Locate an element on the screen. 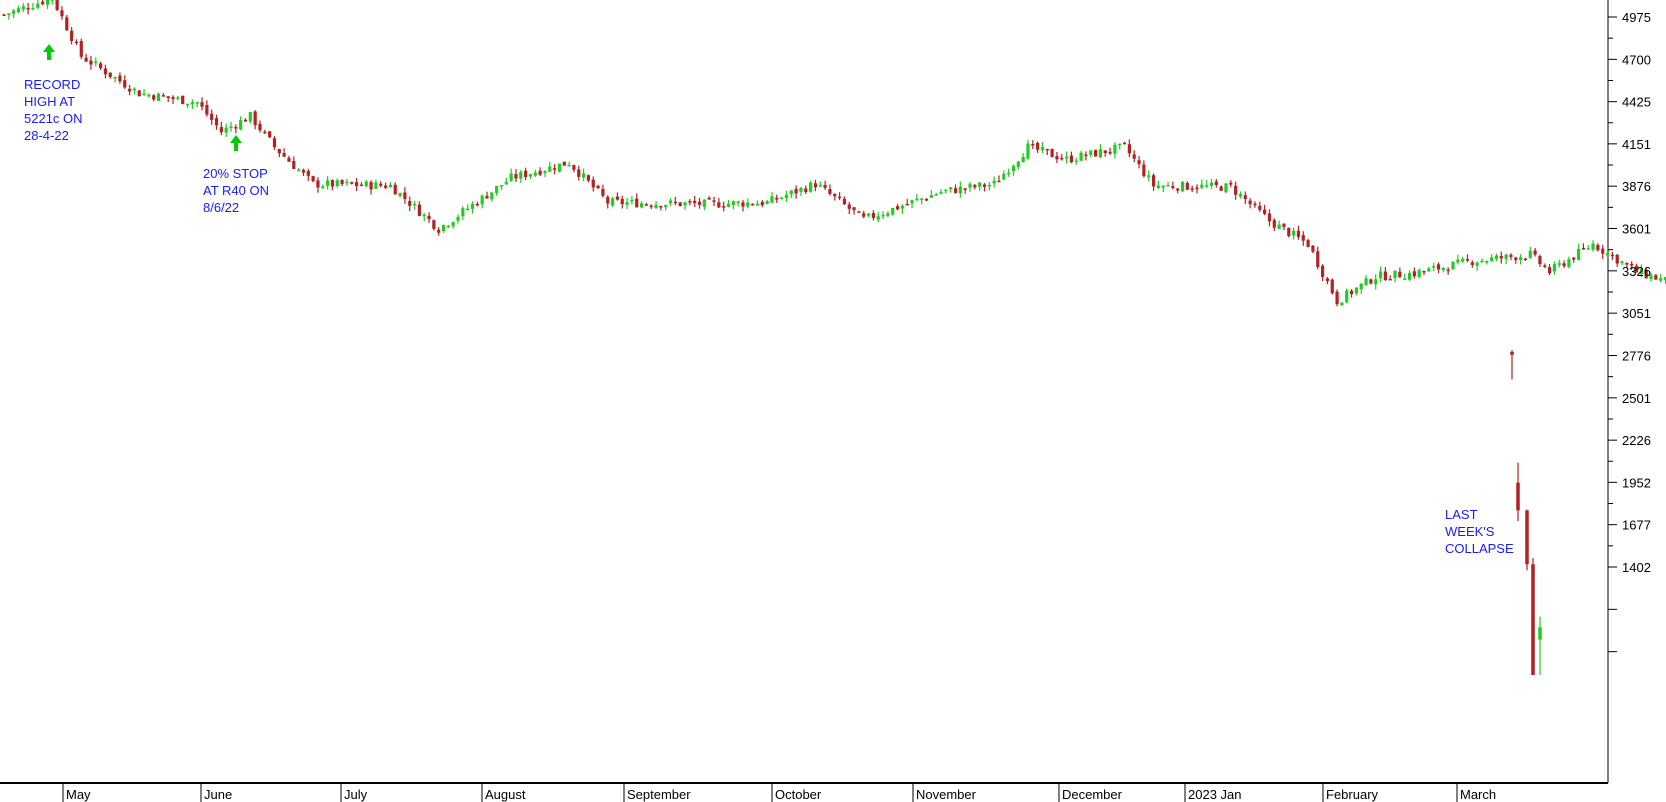 The image size is (1666, 802). x-month-label: September is located at coordinates (659, 794).